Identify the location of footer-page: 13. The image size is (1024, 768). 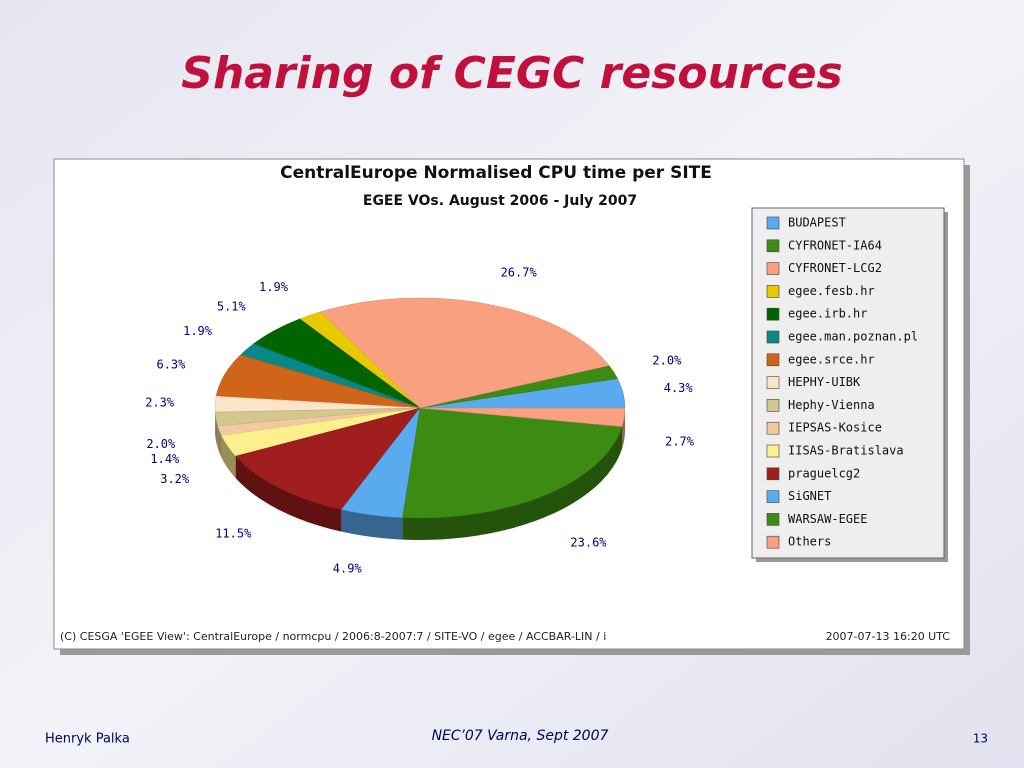
(980, 739).